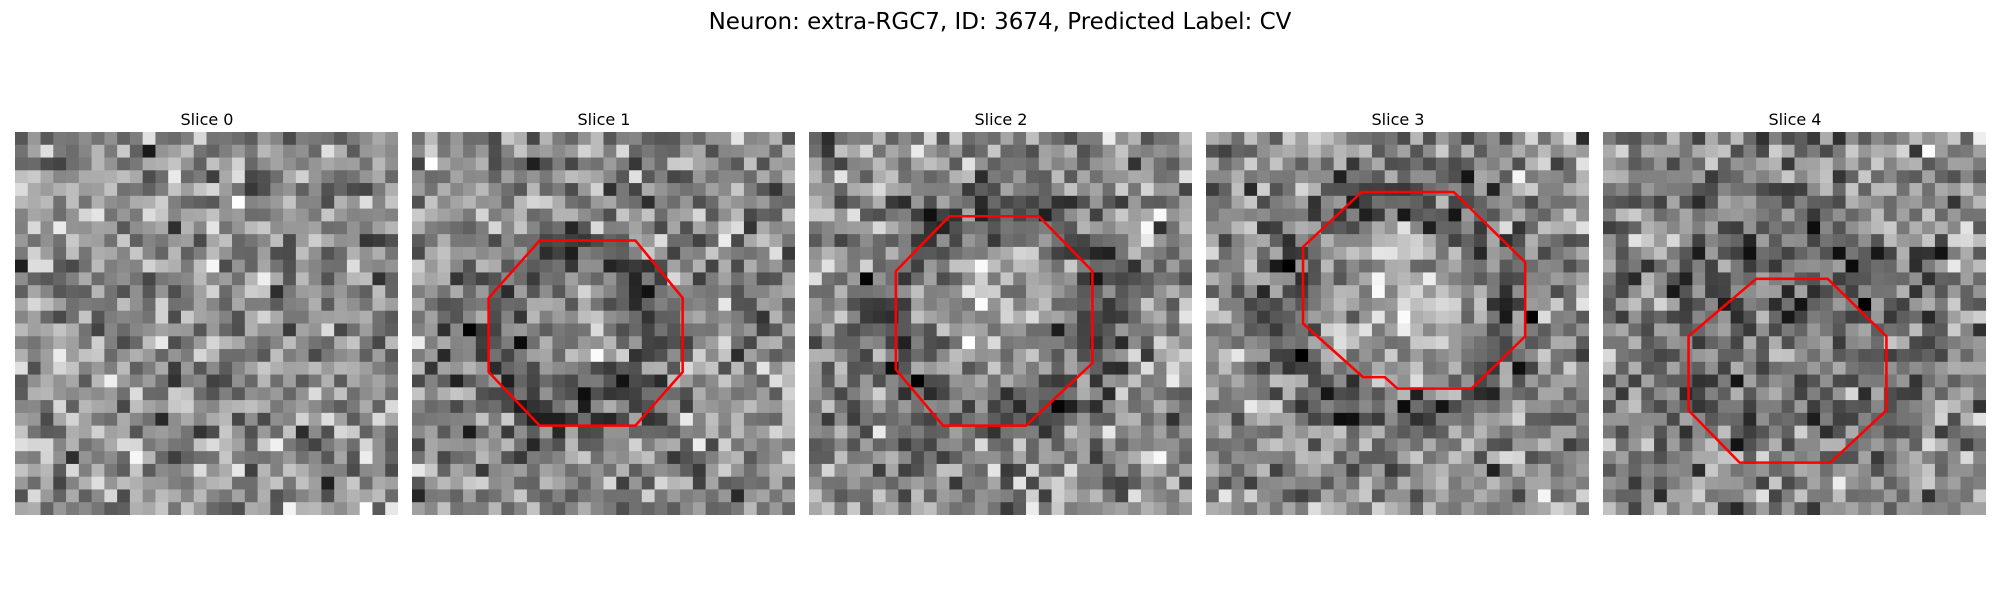 The width and height of the screenshot is (2000, 600). I want to click on slice-title: Slice 1, so click(604, 119).